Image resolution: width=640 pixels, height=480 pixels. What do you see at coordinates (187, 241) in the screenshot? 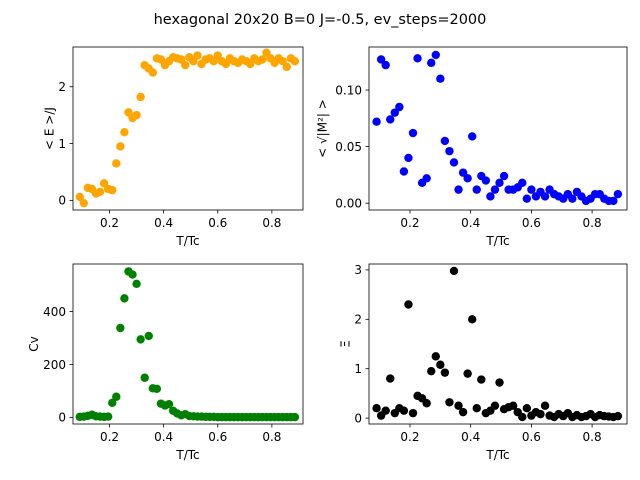
I see `energy-x-label: T/Tc` at bounding box center [187, 241].